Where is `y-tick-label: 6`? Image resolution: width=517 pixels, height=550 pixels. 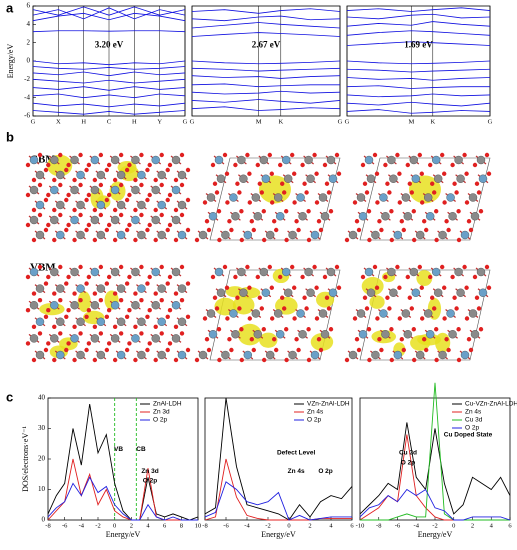 y-tick-label: 6 is located at coordinates (29, 6).